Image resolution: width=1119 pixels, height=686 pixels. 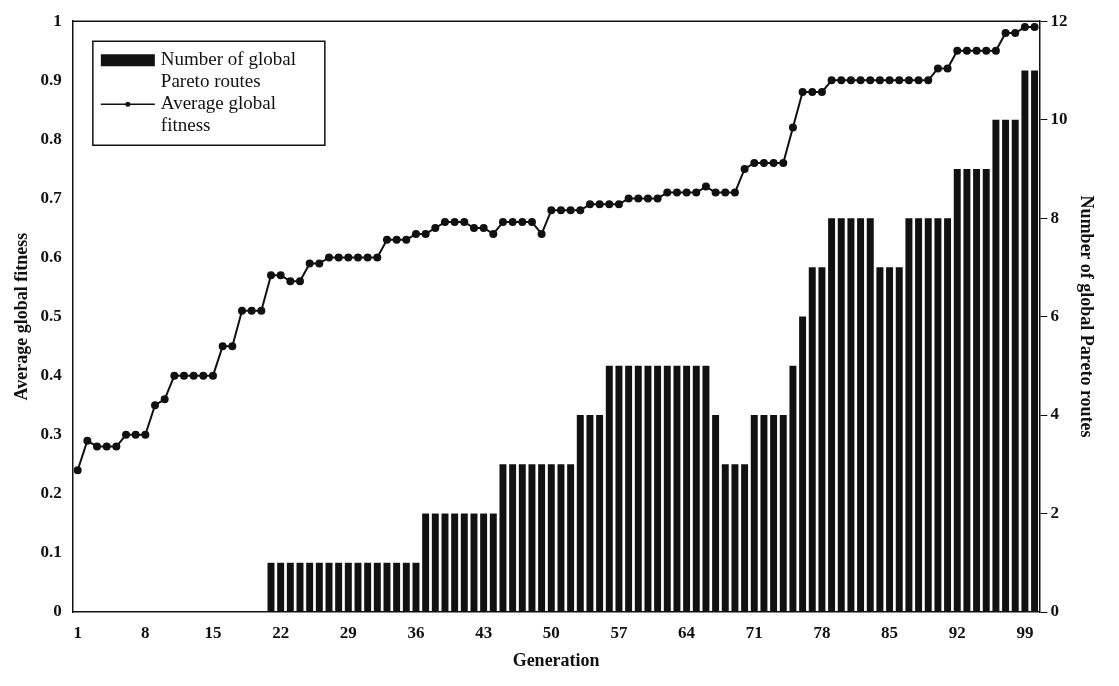 What do you see at coordinates (556, 659) in the screenshot?
I see `x-axis-title: Generation` at bounding box center [556, 659].